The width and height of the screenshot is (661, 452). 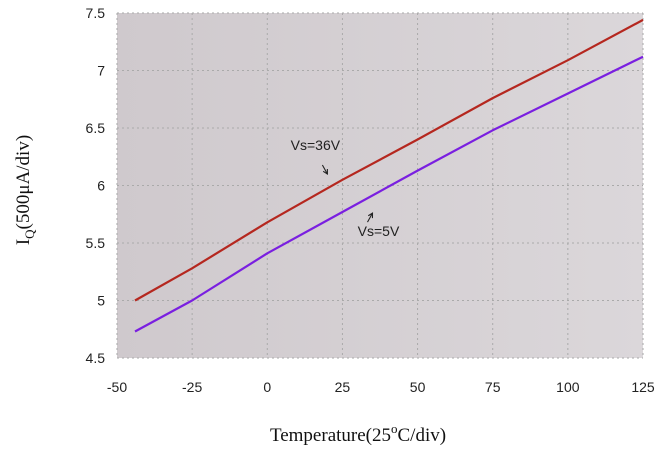 I want to click on annotation-label: Vs=36V, so click(x=316, y=145).